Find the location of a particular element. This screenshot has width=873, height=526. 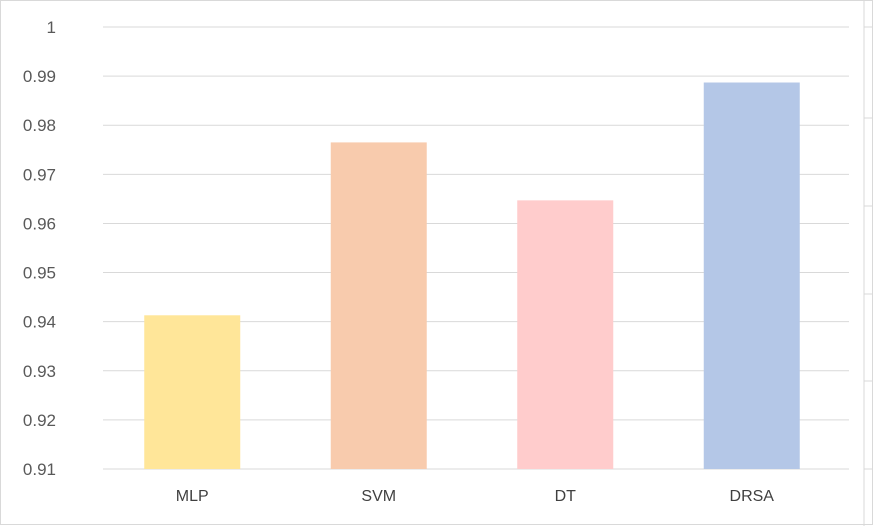

x-axis-categories: MLP SVM DT DRSA is located at coordinates (475, 496).